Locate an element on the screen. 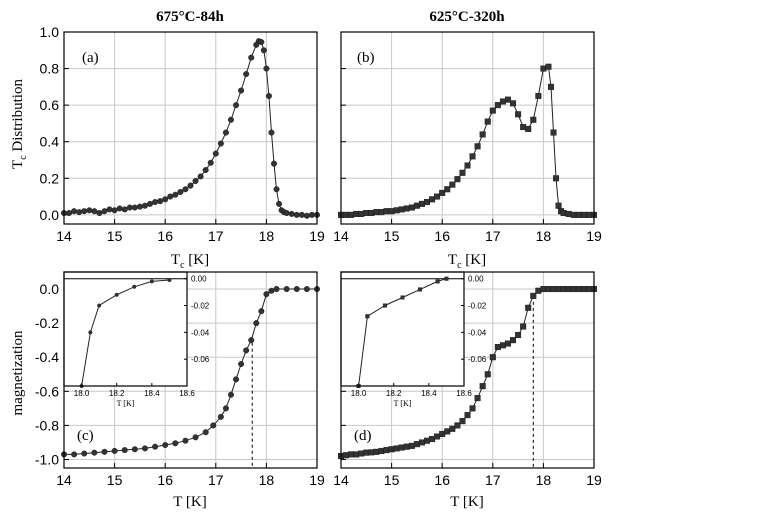  panel-b: 625°C-320h (b) Tc [K] is located at coordinates (431, 140).